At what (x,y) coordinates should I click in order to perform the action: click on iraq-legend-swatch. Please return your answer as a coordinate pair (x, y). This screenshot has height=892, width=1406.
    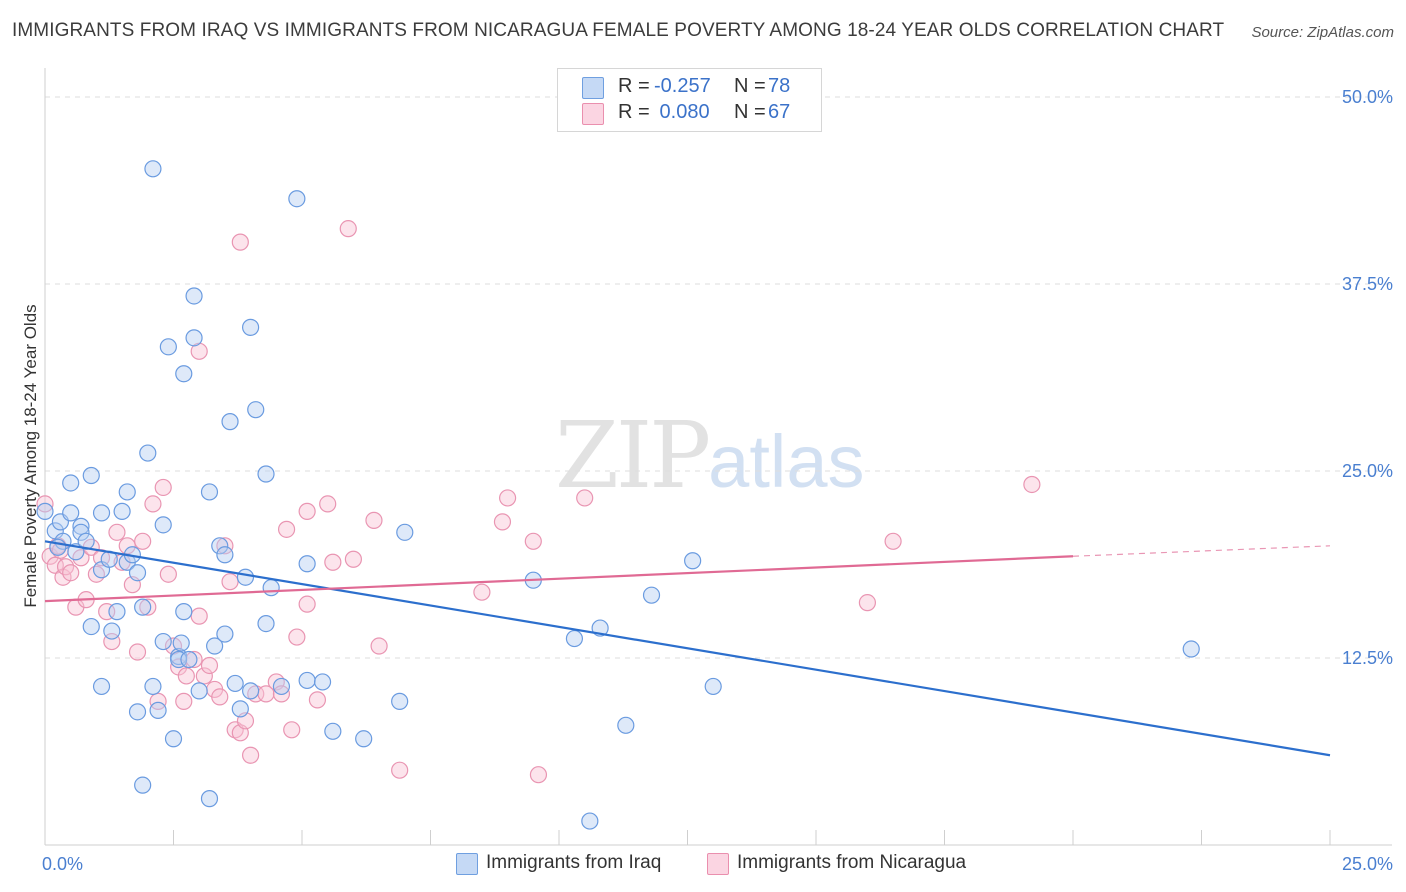
    Looking at the image, I should click on (467, 864).